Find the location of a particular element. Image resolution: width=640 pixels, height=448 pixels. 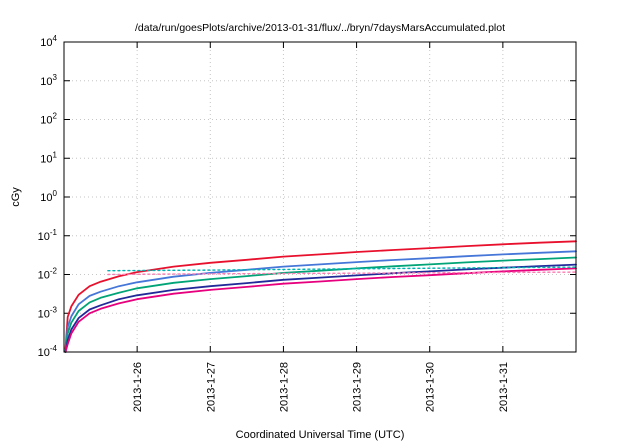

x-axis-label: Coordinated Universal Time (UTC) is located at coordinates (320, 435).